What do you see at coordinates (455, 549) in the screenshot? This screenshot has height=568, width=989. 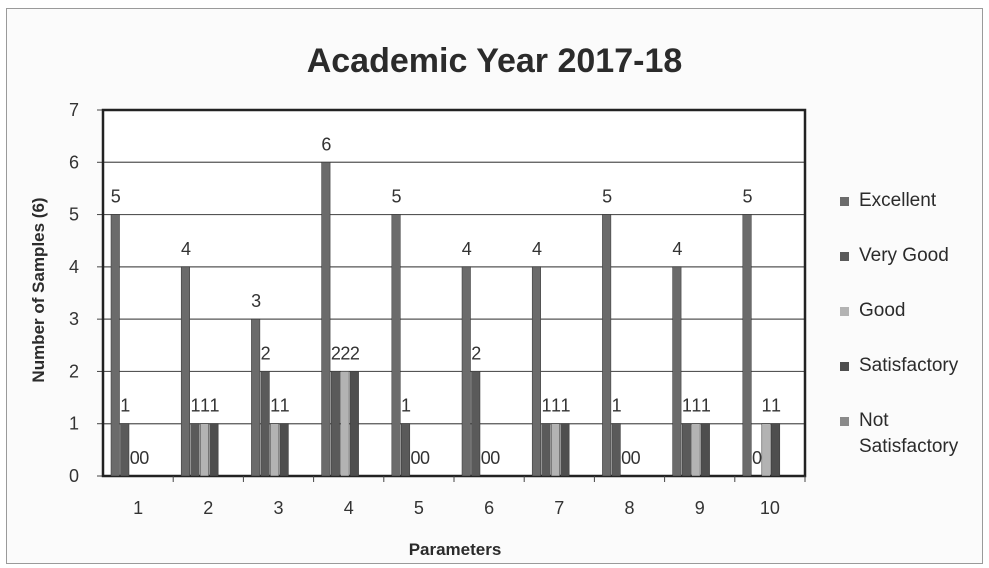 I see `x-axis-label: Parameters` at bounding box center [455, 549].